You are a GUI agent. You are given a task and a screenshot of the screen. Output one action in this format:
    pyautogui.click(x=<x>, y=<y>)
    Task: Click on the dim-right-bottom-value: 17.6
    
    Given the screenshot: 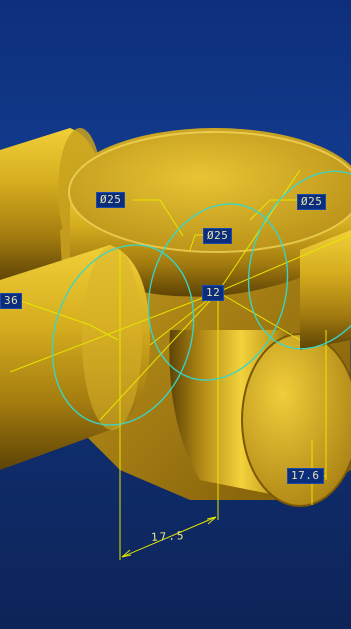 What is the action you would take?
    pyautogui.click(x=305, y=476)
    